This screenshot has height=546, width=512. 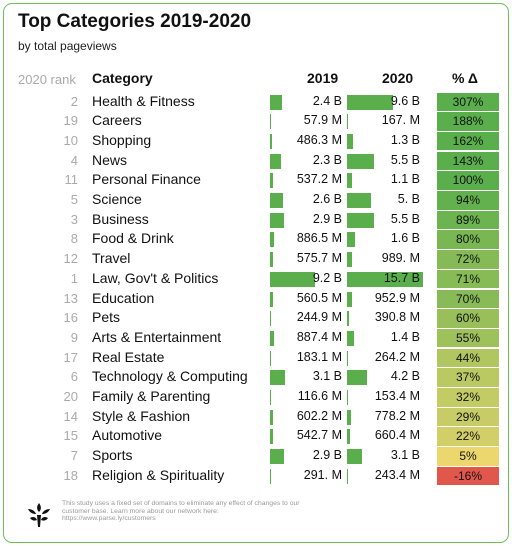 I want to click on rank-value: 15, so click(x=70, y=436).